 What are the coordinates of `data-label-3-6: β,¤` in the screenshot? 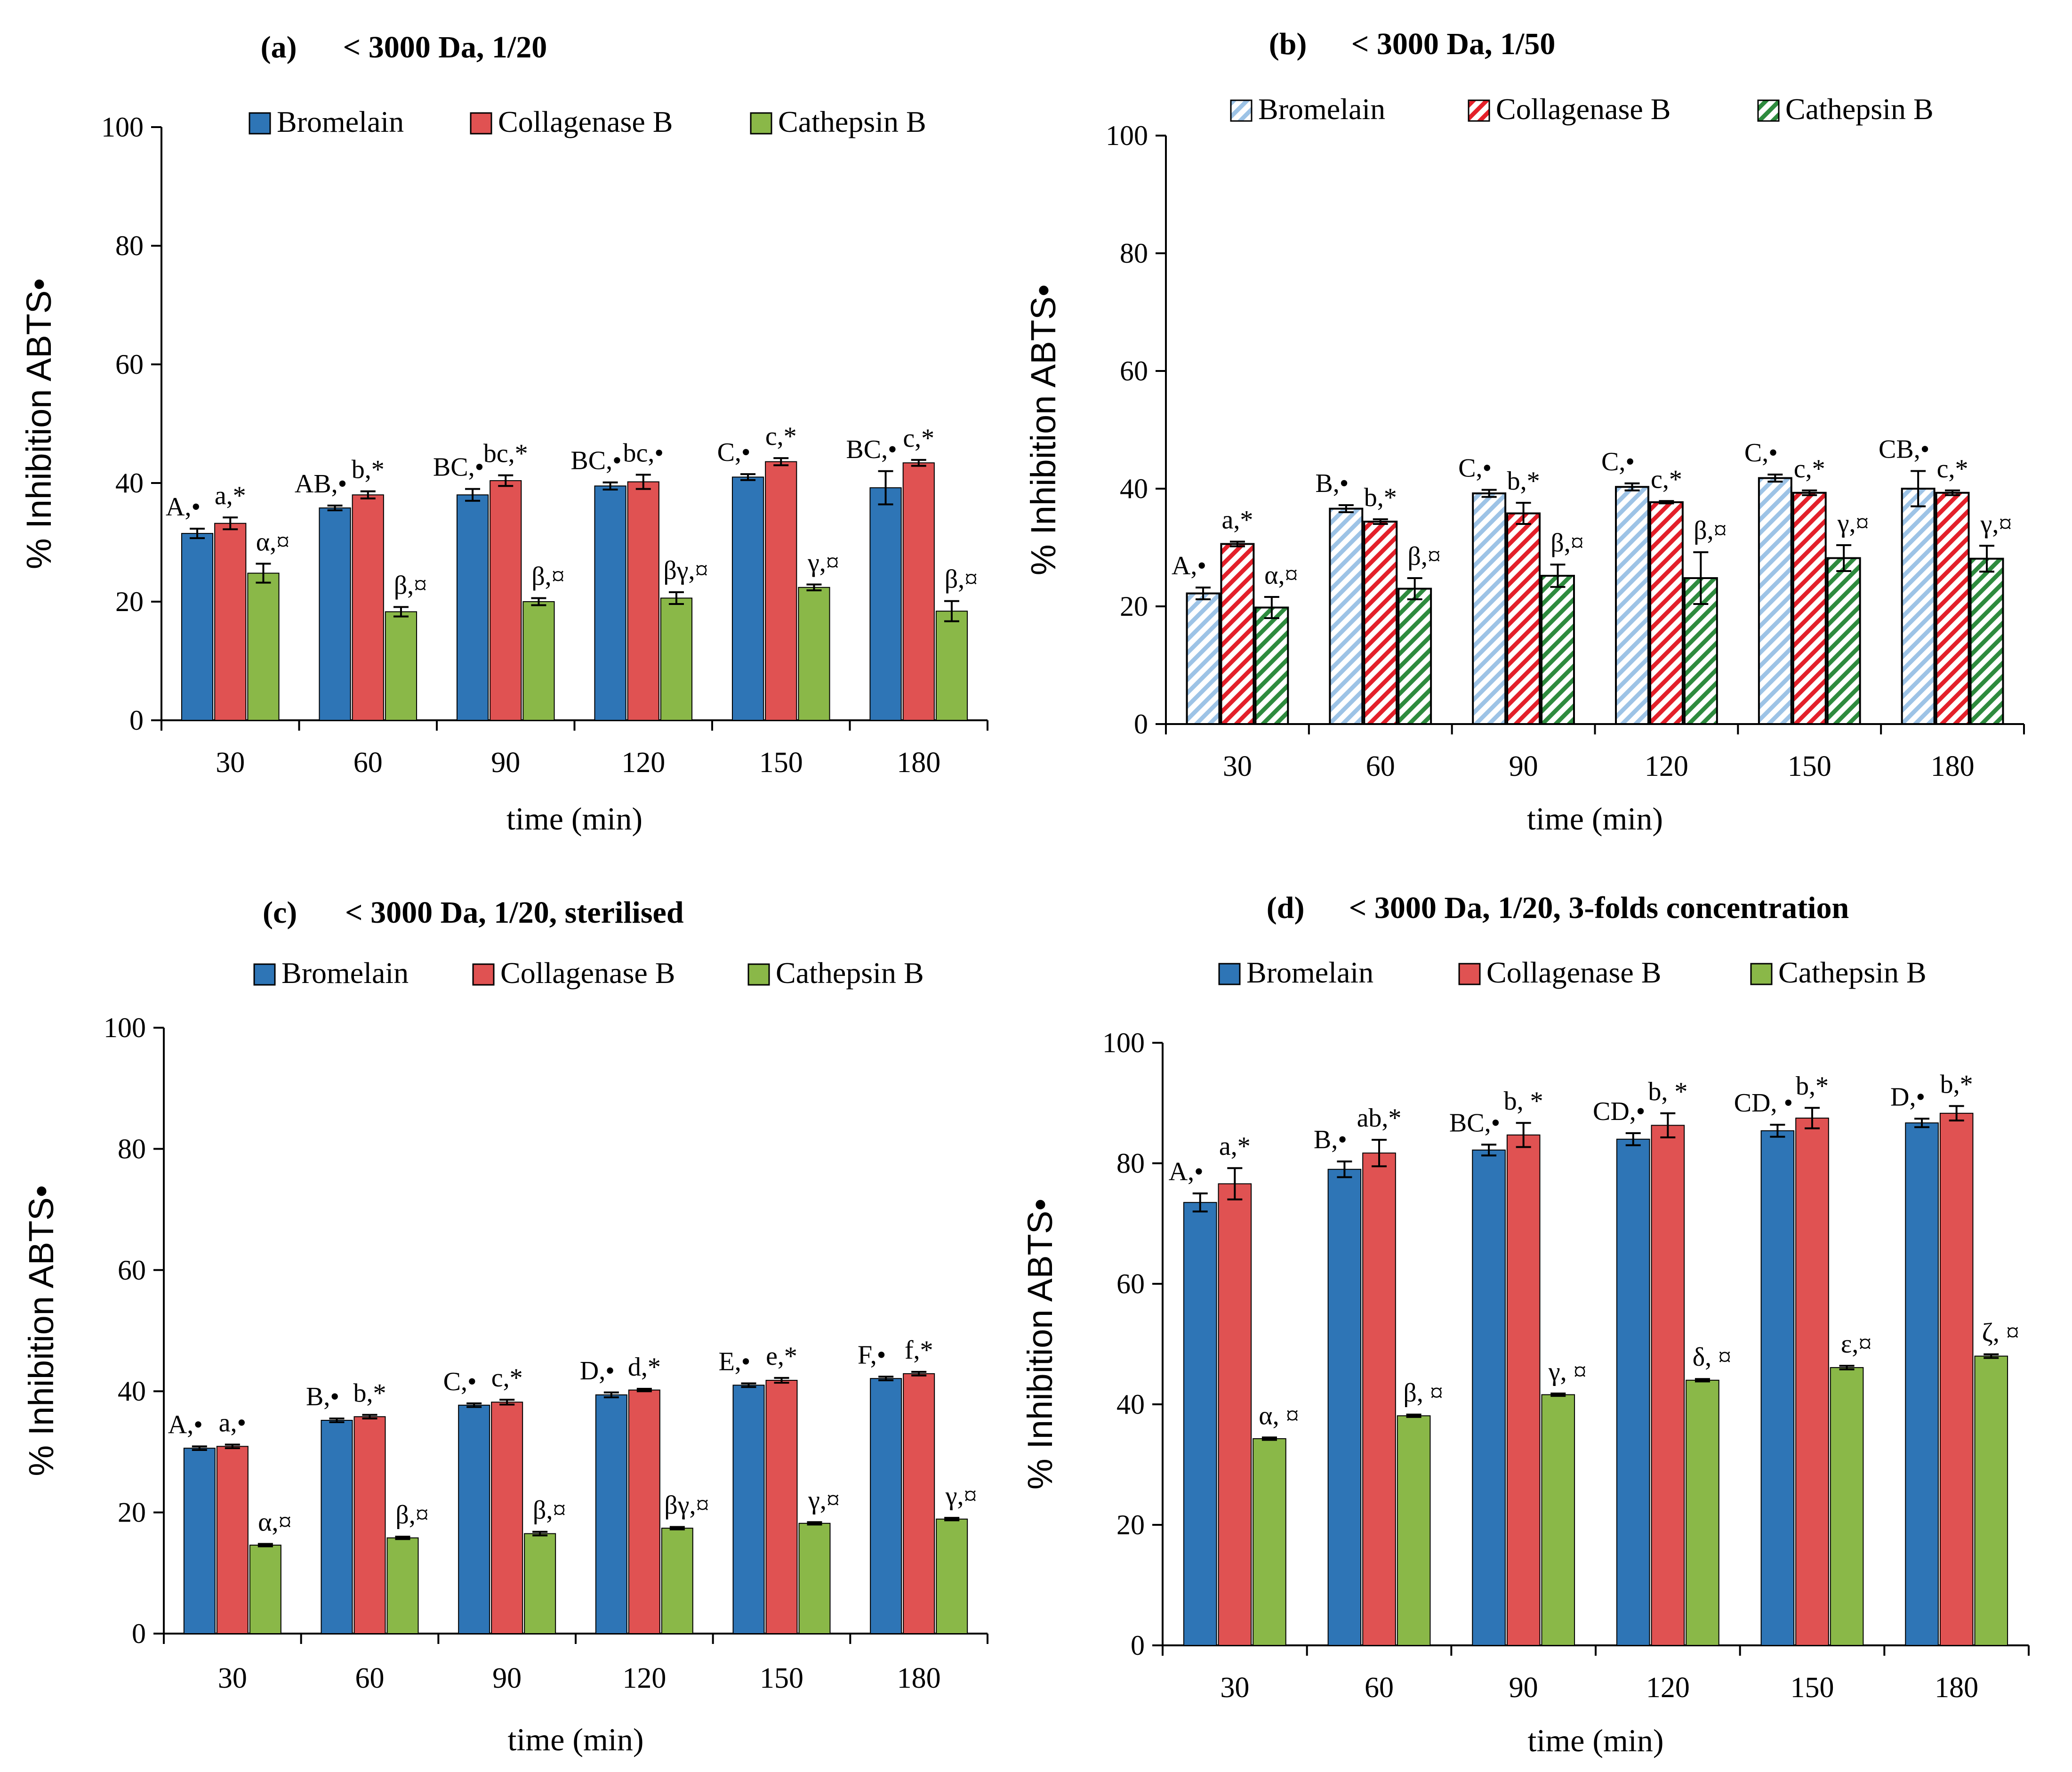 It's located at (961, 579).